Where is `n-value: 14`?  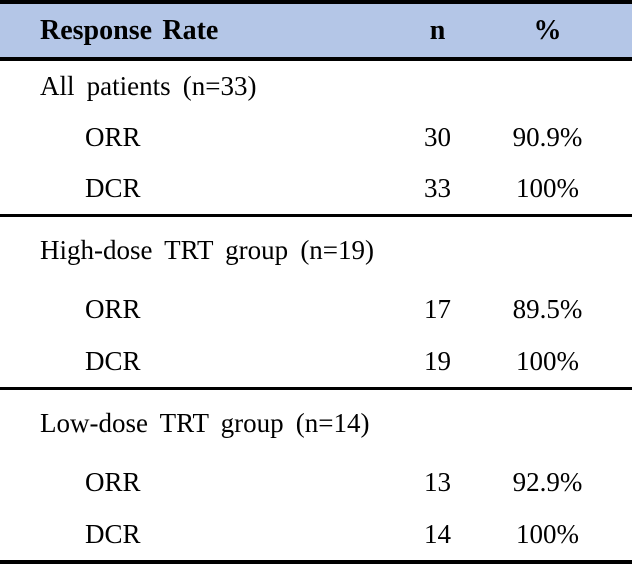
n-value: 14 is located at coordinates (437, 533).